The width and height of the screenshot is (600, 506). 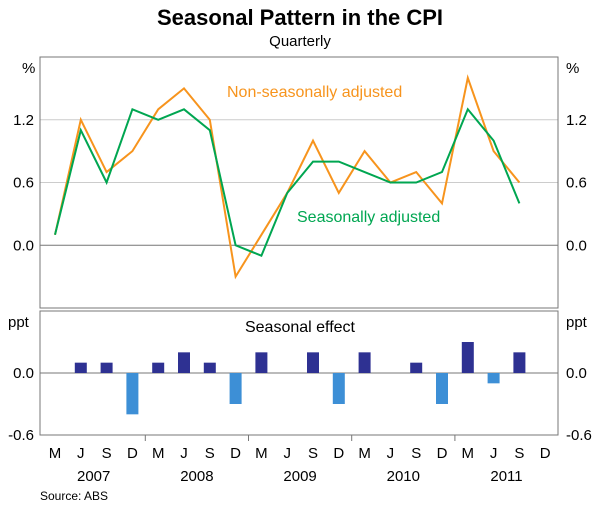 I want to click on left-unit-bottom: ppt, so click(x=19, y=322).